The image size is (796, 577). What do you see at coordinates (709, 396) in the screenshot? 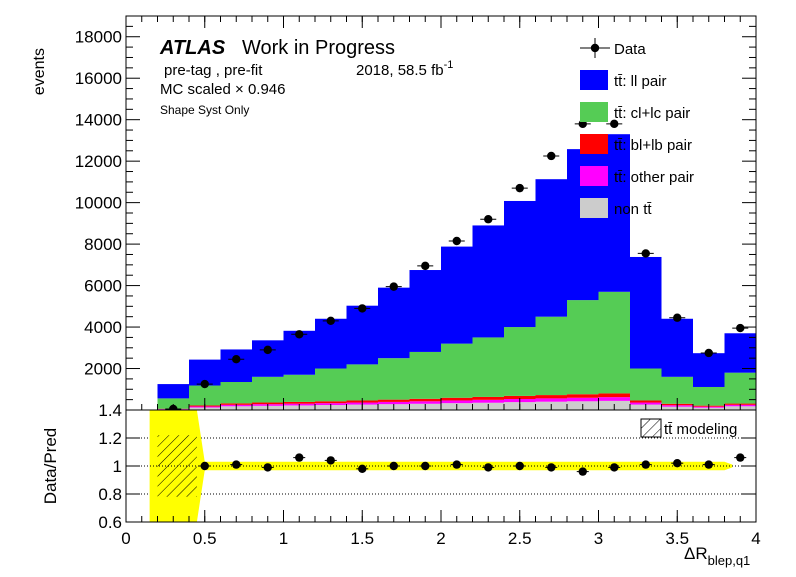
I see `bar-s3-b18` at bounding box center [709, 396].